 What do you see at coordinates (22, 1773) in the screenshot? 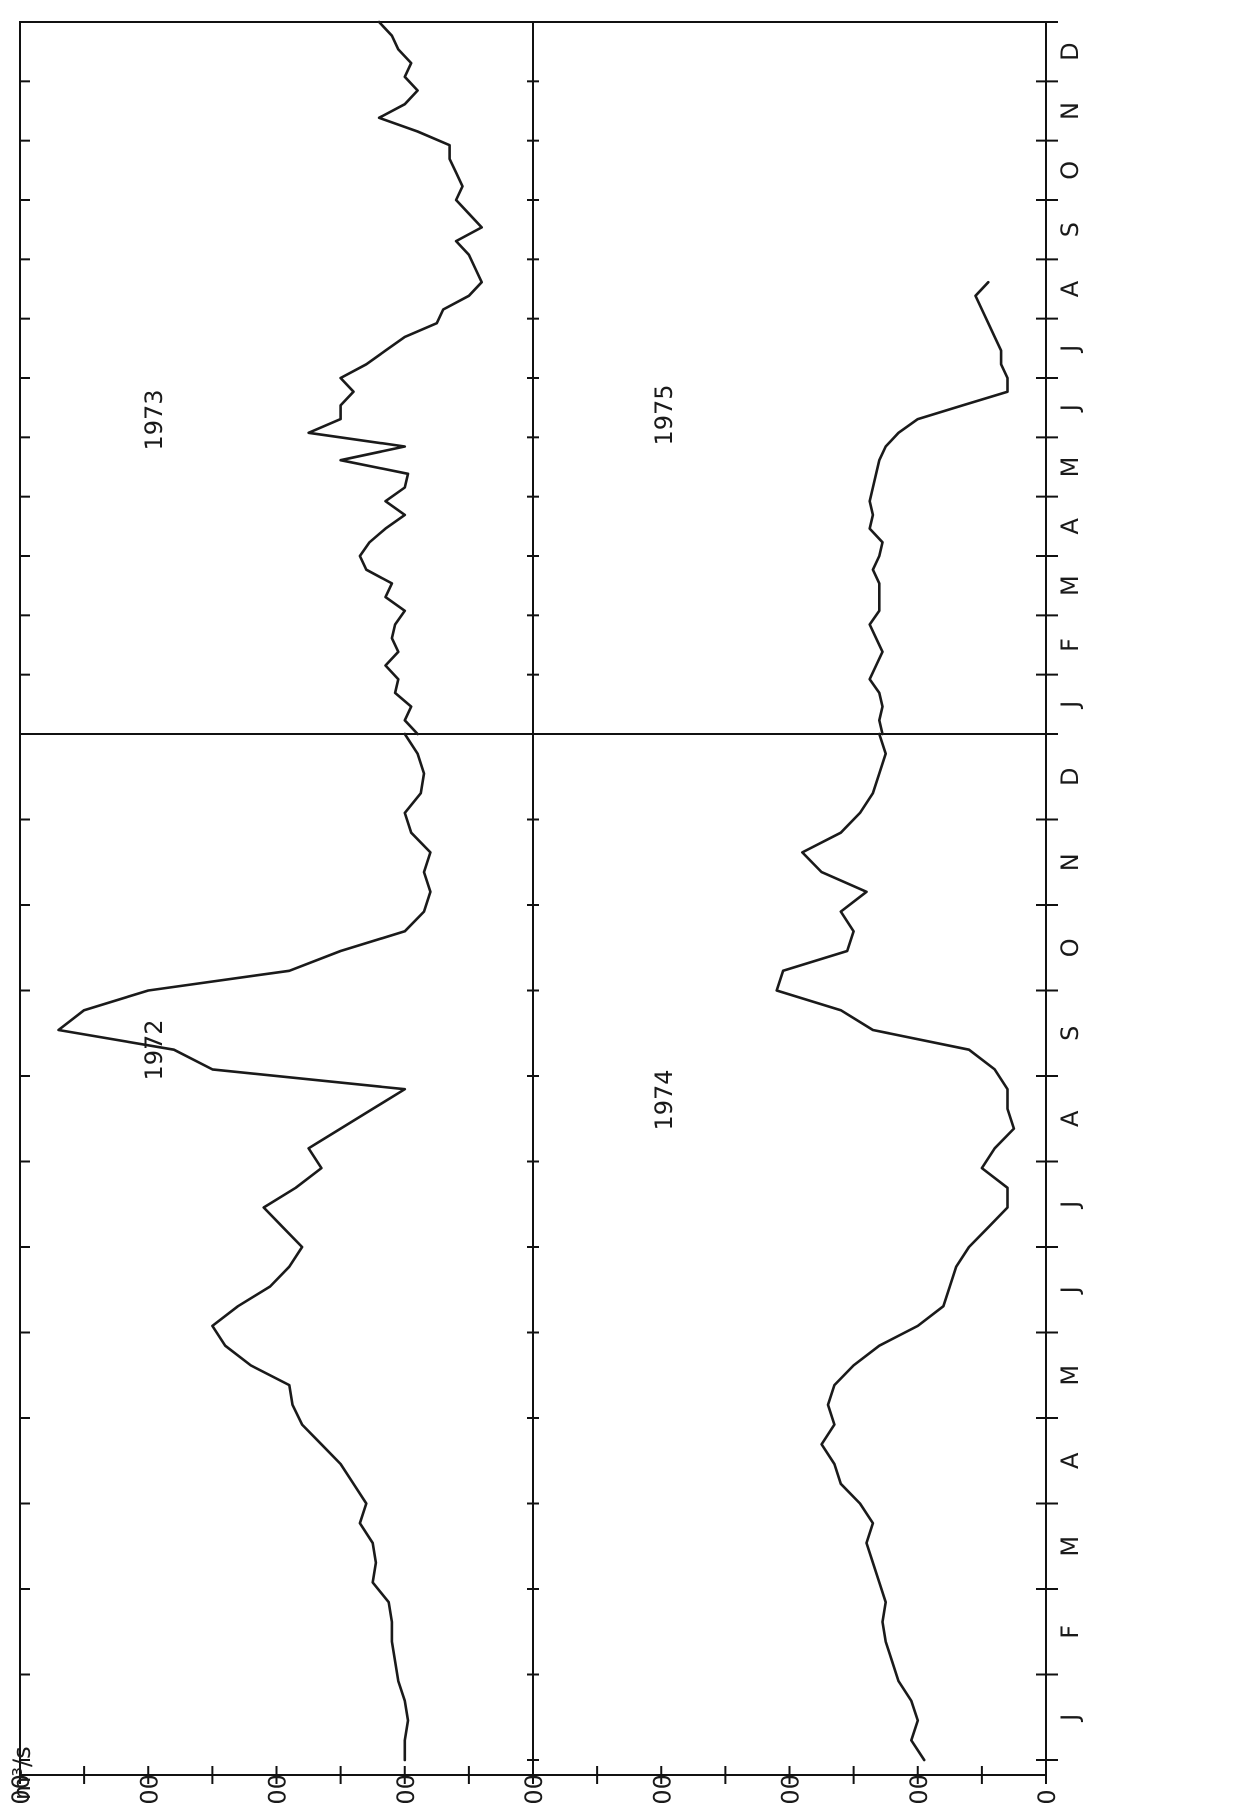
I see `y-unit-label: m³/s` at bounding box center [22, 1773].